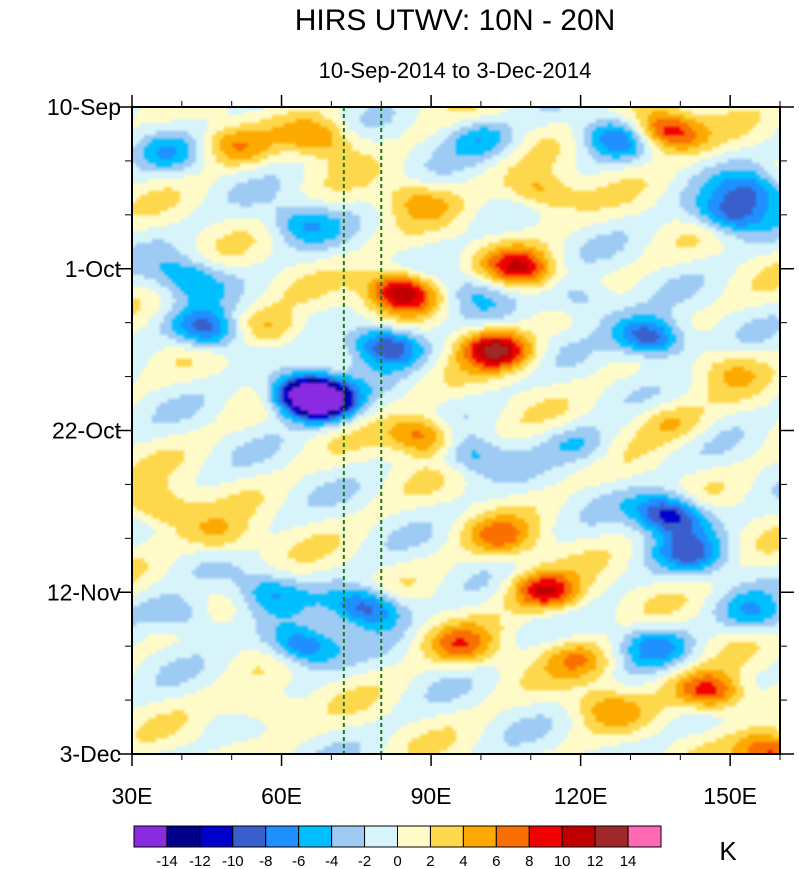 The height and width of the screenshot is (869, 799). I want to click on x-tick-label: 90E, so click(431, 796).